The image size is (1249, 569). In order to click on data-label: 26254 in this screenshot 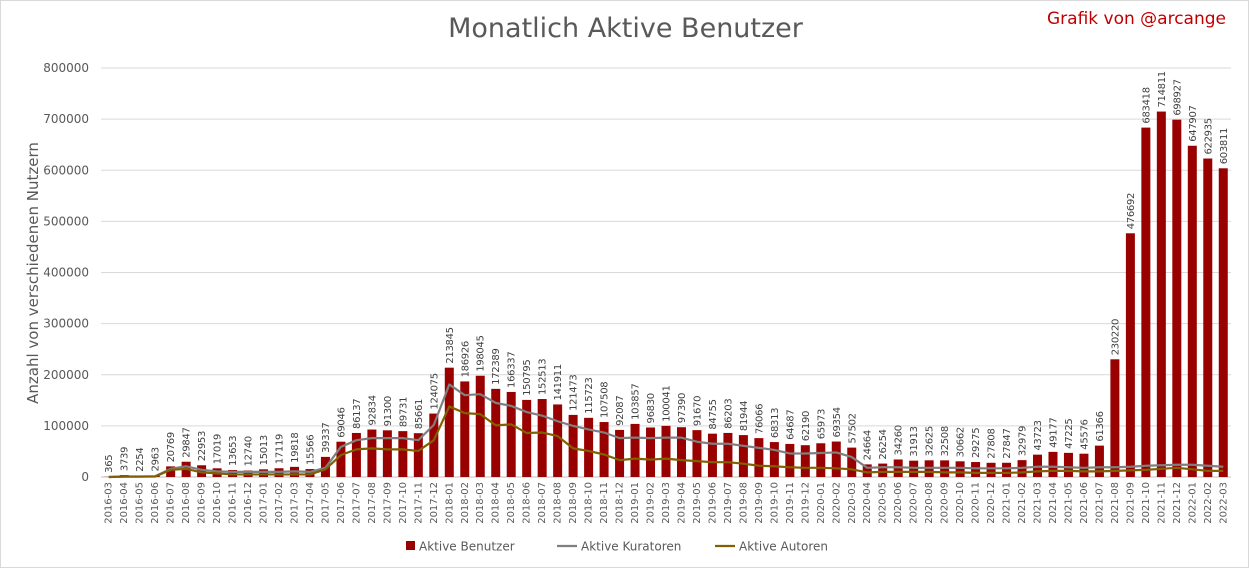, I will do `click(883, 444)`.